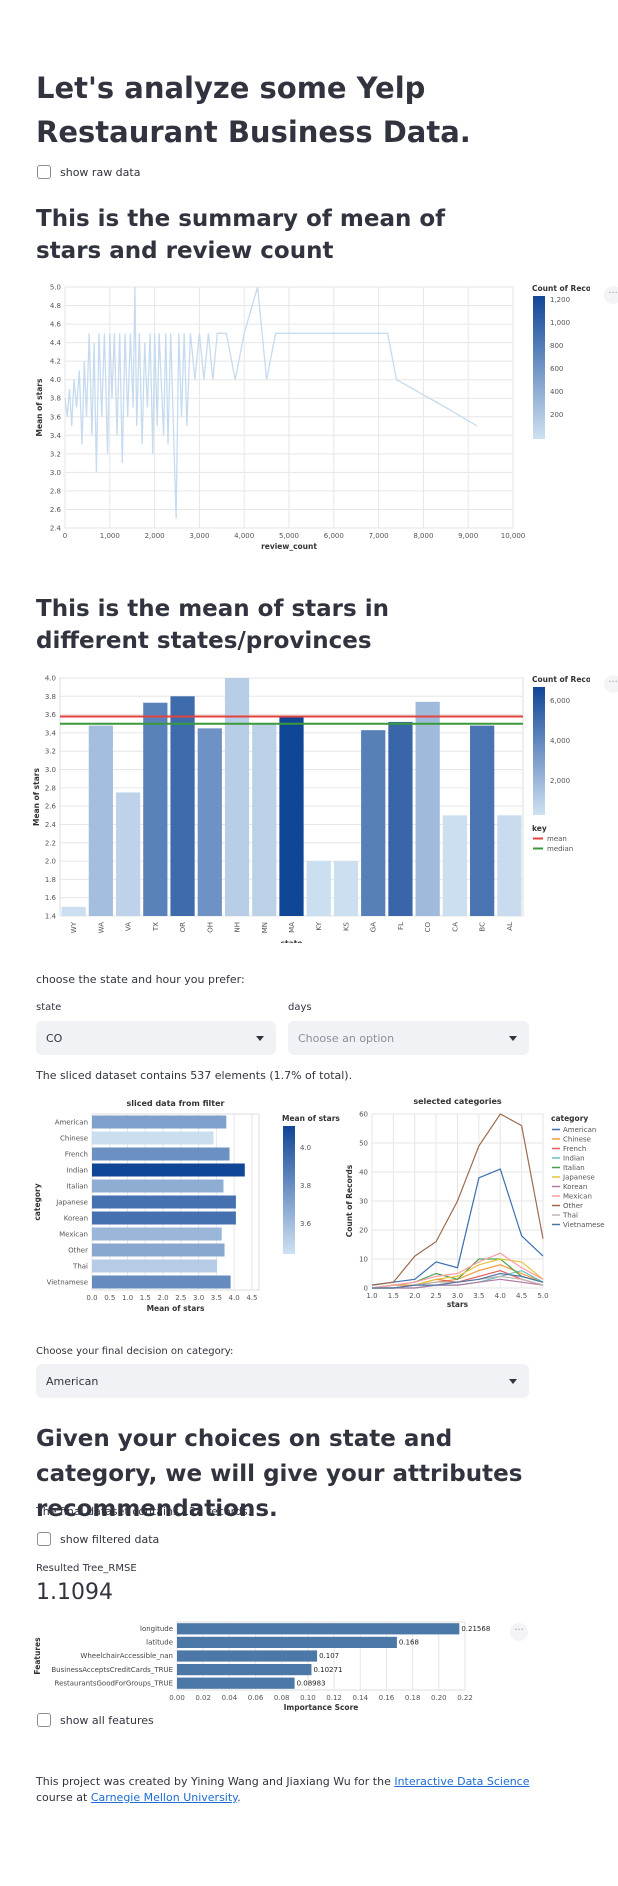 The image size is (618, 1886). What do you see at coordinates (577, 1140) in the screenshot?
I see `legend-label: Chinese` at bounding box center [577, 1140].